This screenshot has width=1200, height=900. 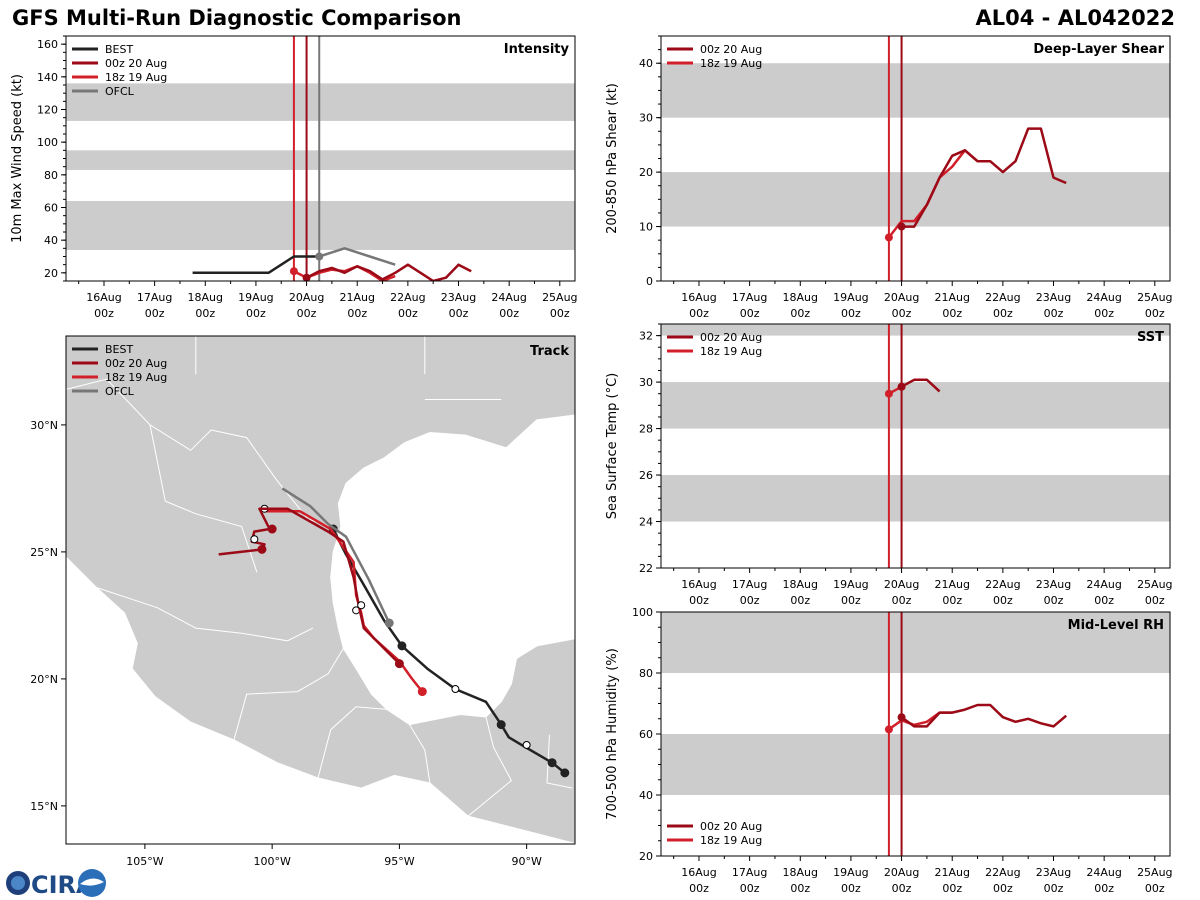 What do you see at coordinates (155, 313) in the screenshot?
I see `x-tick-hour-intensity-1: 00z` at bounding box center [155, 313].